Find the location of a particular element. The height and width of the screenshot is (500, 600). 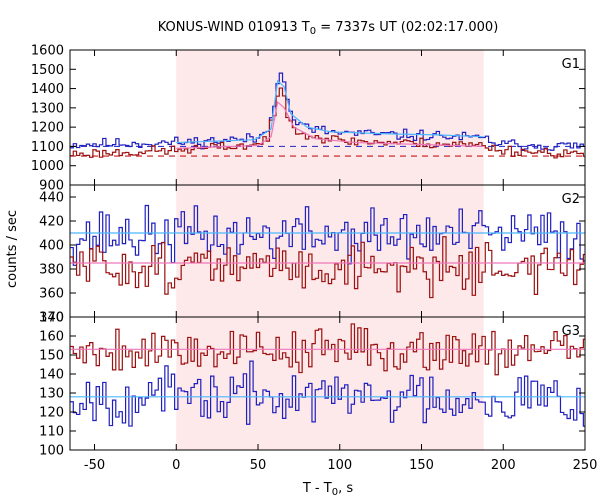

y-tick-label: 1100 is located at coordinates (47, 147).